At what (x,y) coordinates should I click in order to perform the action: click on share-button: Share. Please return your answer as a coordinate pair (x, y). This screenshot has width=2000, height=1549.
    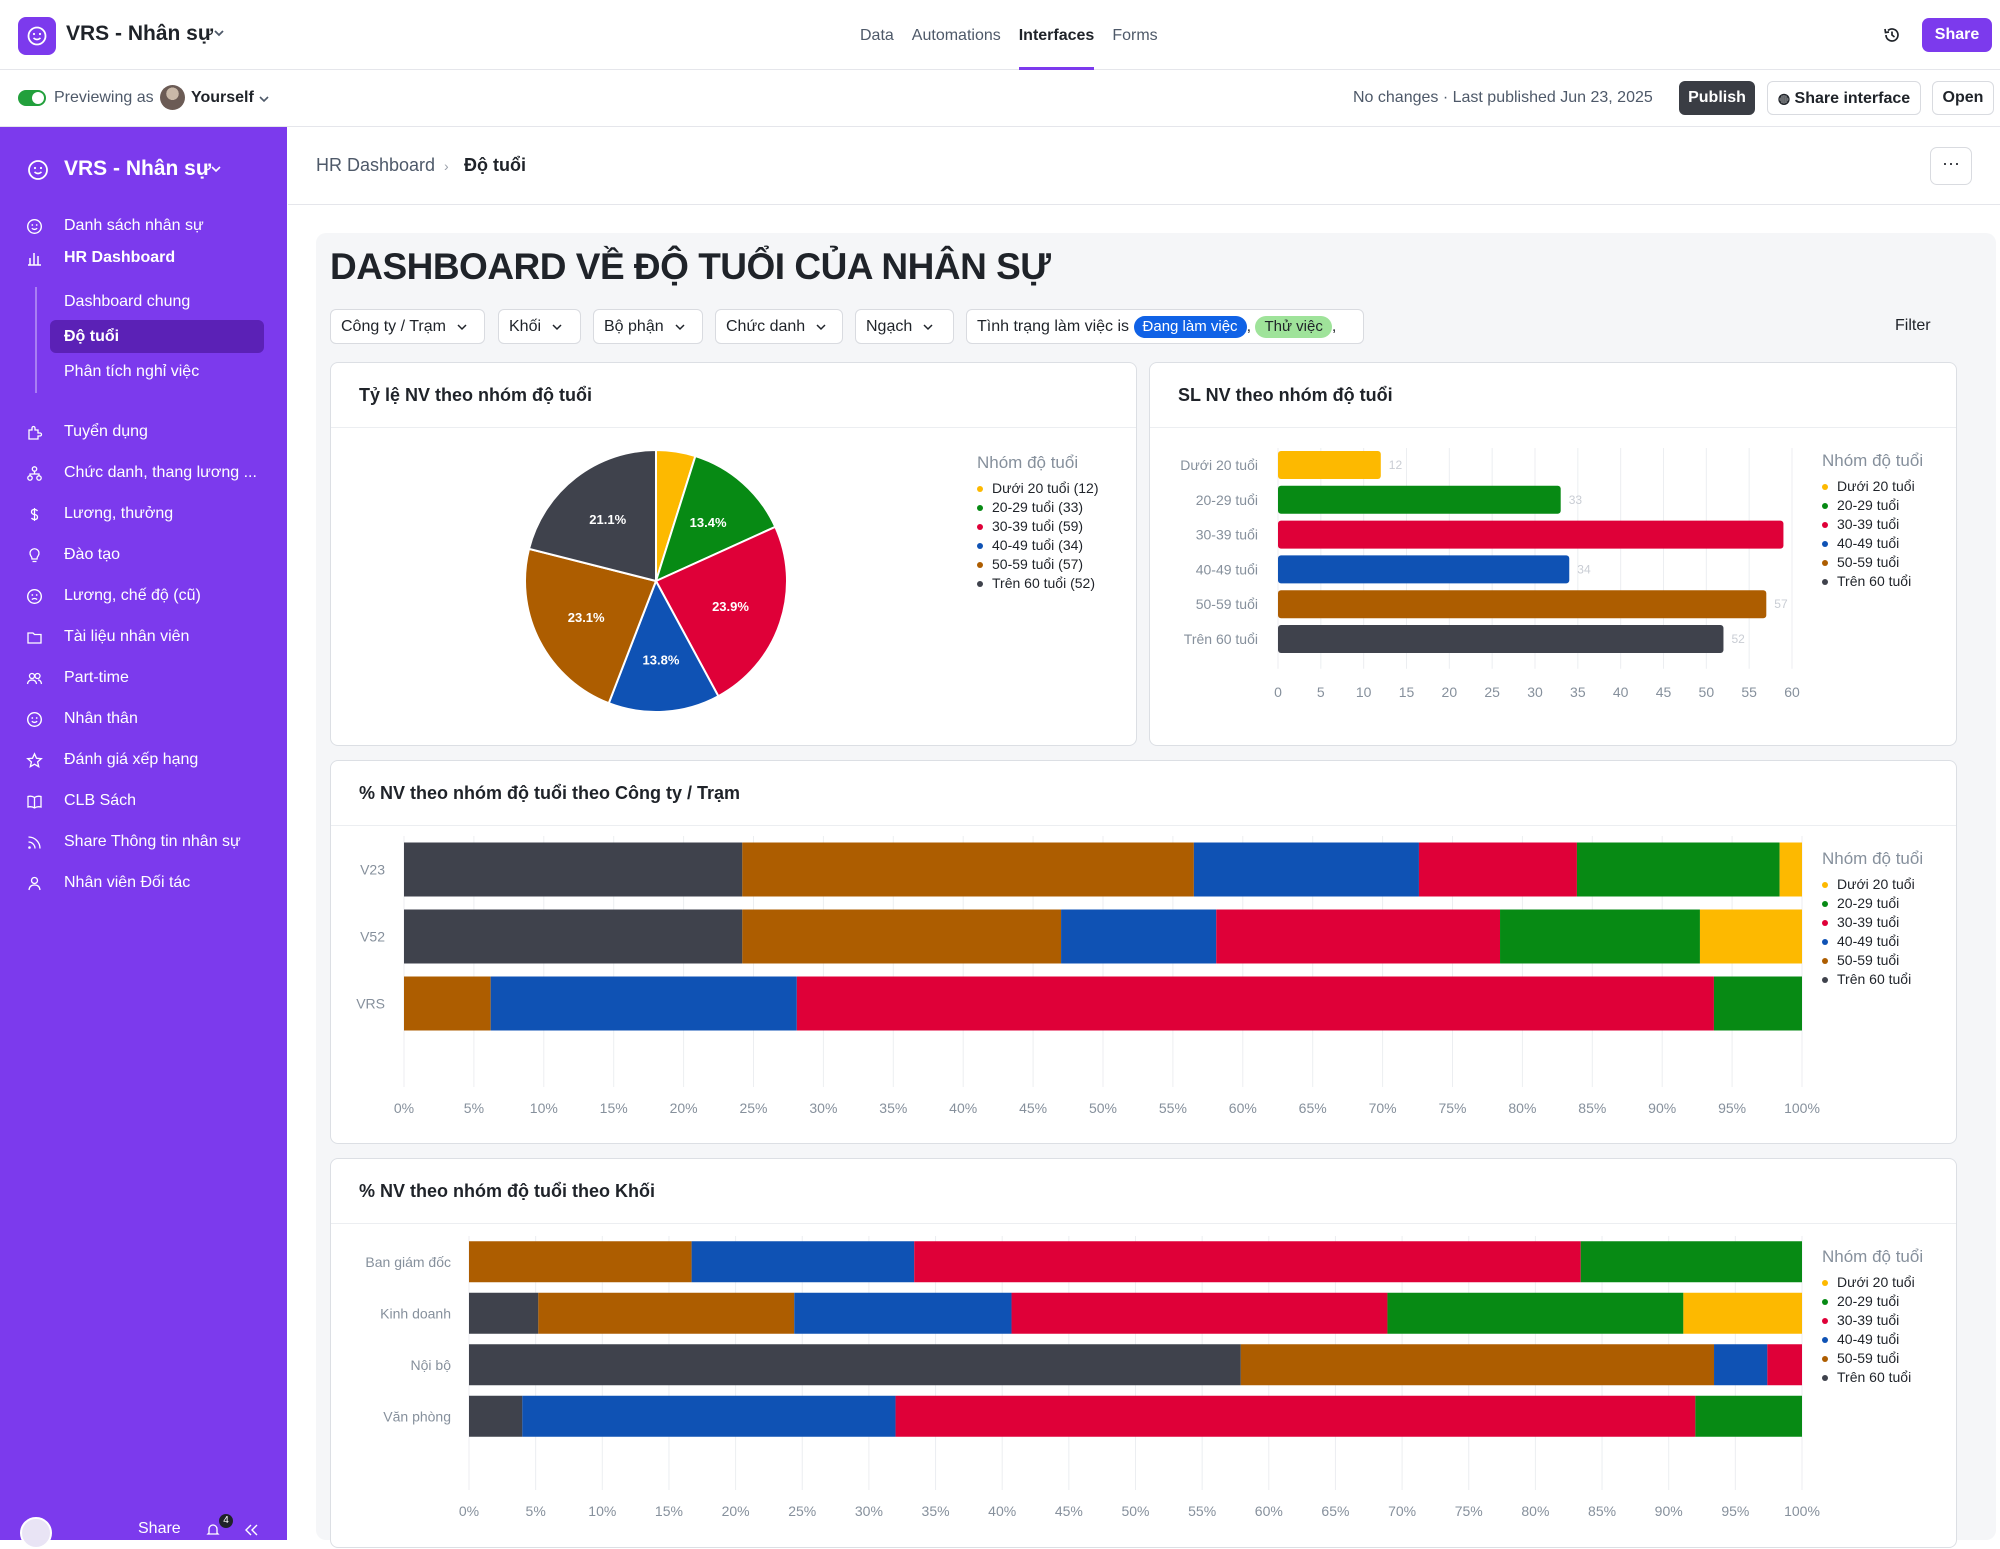
    Looking at the image, I should click on (1957, 35).